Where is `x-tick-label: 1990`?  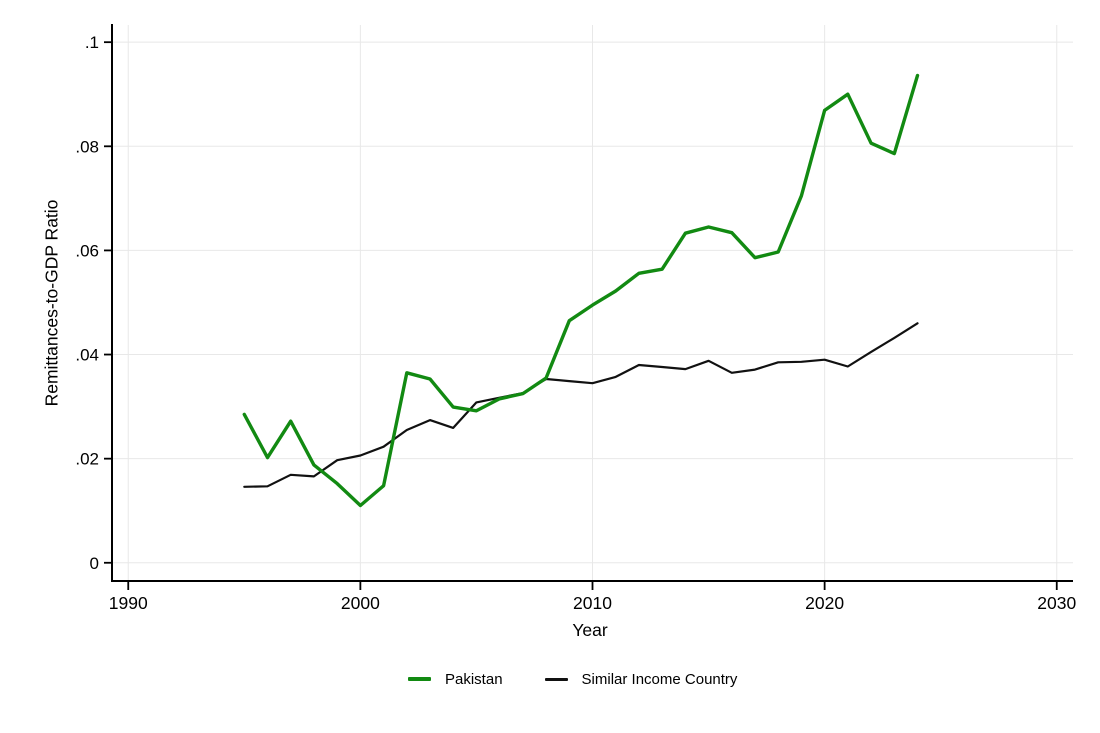 x-tick-label: 1990 is located at coordinates (128, 603).